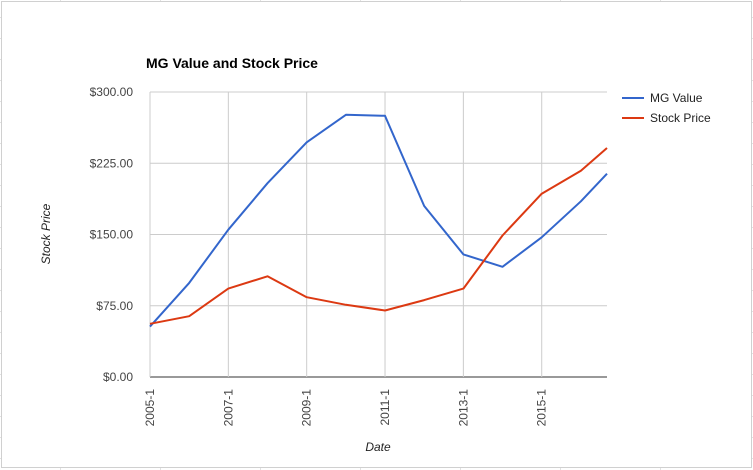 Image resolution: width=753 pixels, height=470 pixels. Describe the element at coordinates (676, 98) in the screenshot. I see `legend-label: MG Value` at that location.